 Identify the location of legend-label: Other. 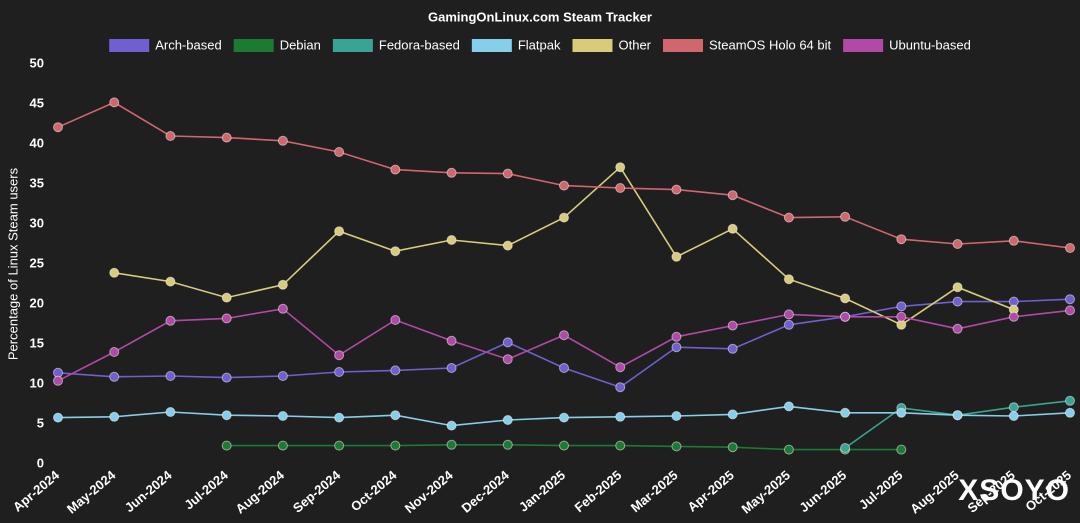
(634, 44).